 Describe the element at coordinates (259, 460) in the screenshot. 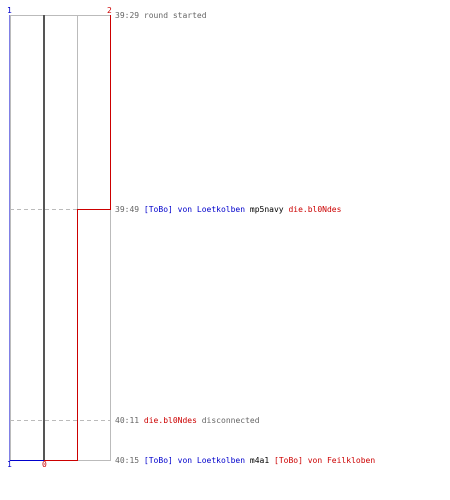

I see `event-text: m4a1` at that location.